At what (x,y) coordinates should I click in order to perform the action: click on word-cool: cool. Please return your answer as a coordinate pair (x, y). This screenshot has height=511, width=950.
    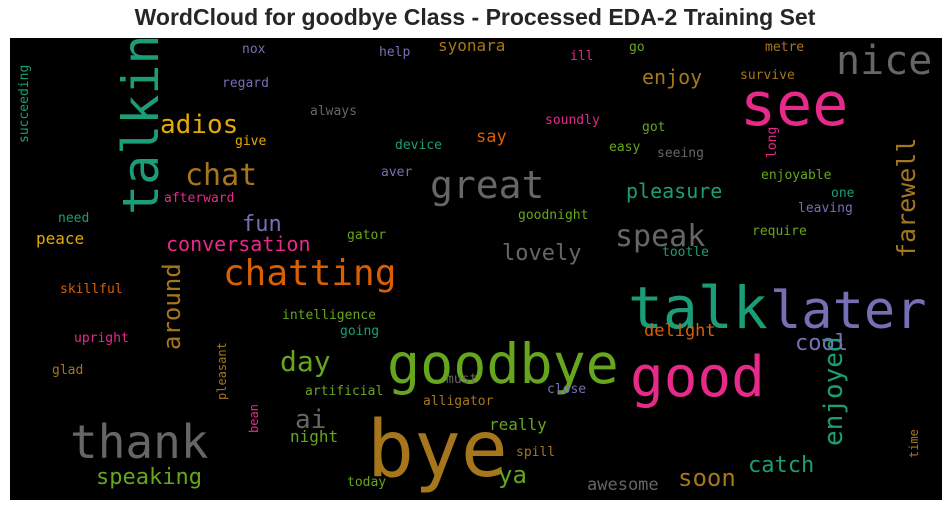
    Looking at the image, I should click on (821, 343).